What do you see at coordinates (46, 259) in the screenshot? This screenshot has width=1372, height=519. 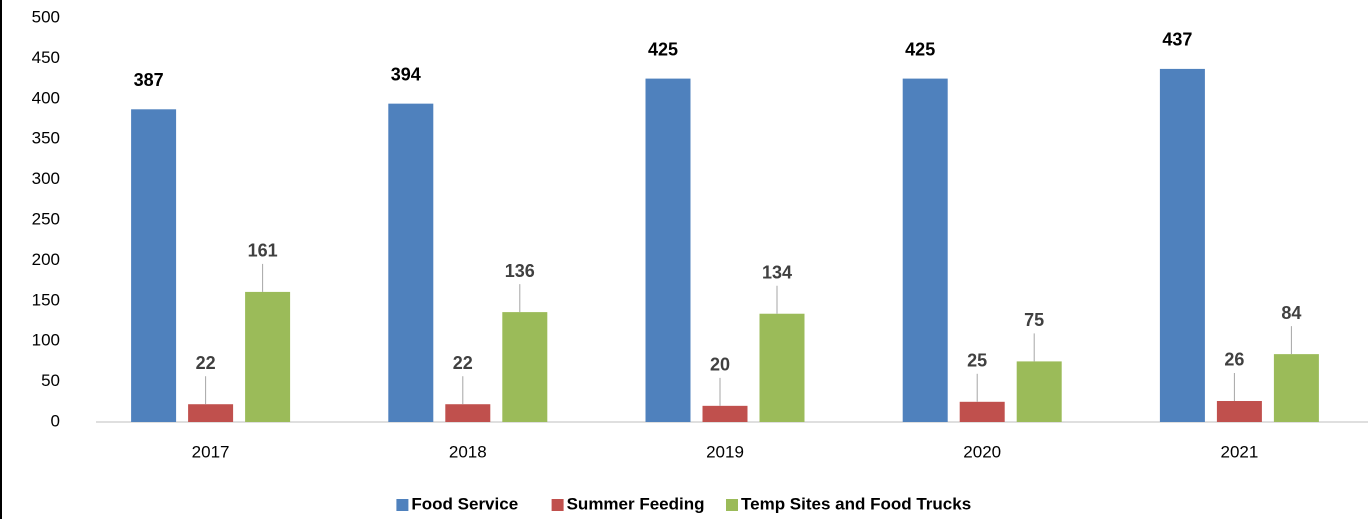 I see `y-tick-label: 200` at bounding box center [46, 259].